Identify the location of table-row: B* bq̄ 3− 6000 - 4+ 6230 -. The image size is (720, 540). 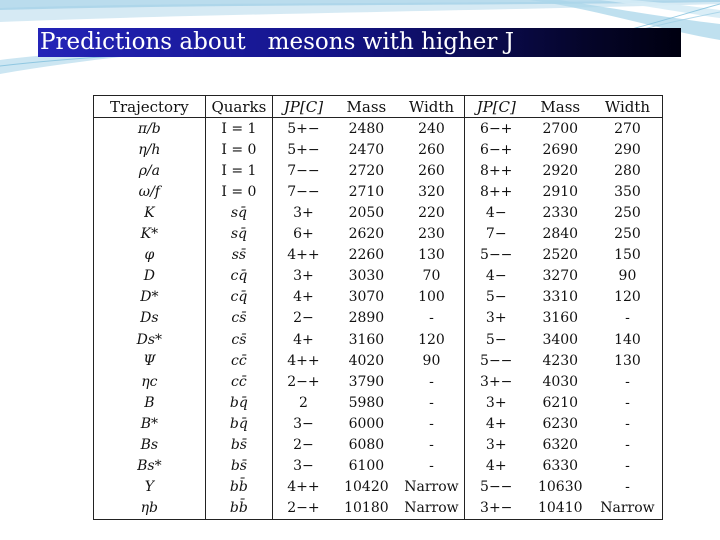
(378, 424).